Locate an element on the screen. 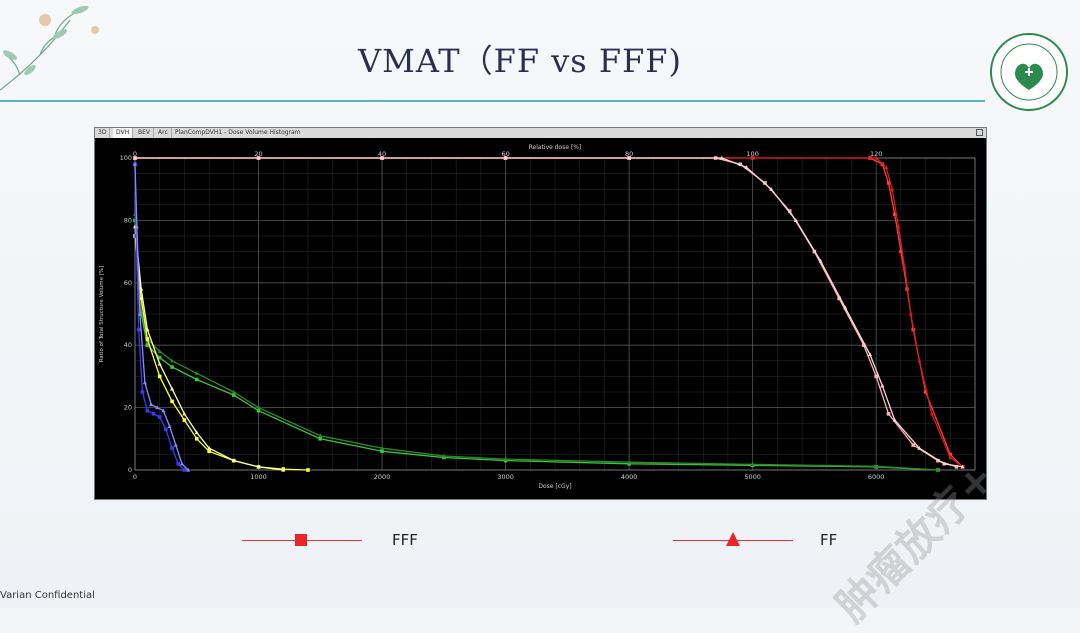  x2-axis-label: Relative dose [%] is located at coordinates (555, 147).